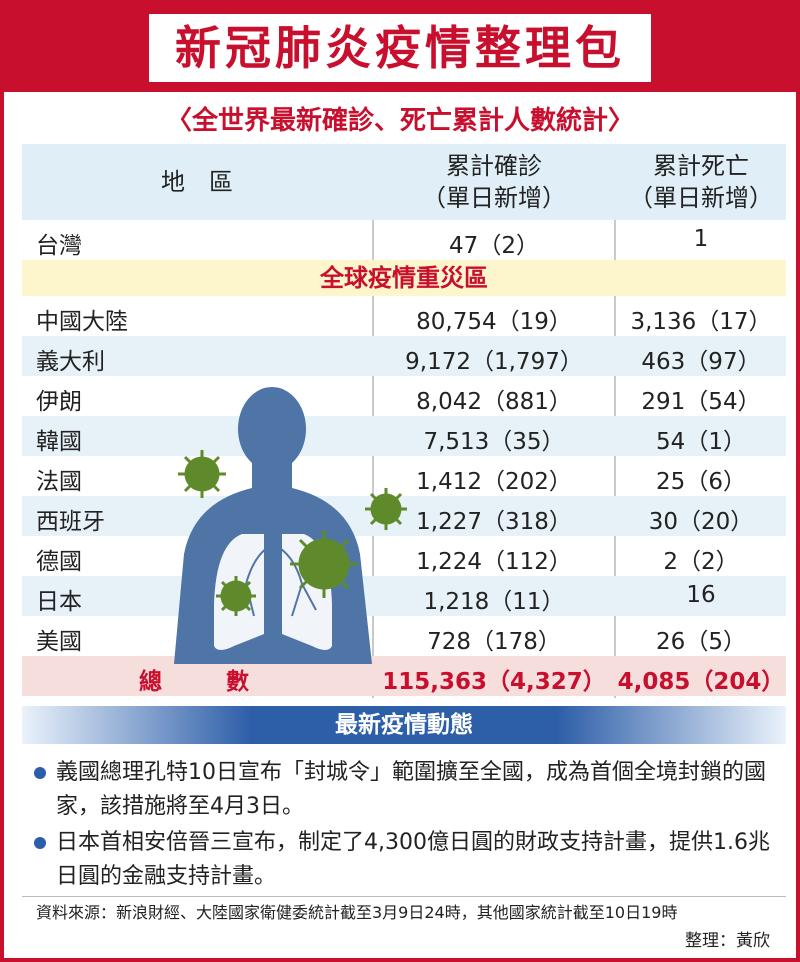 The width and height of the screenshot is (800, 962). What do you see at coordinates (404, 896) in the screenshot?
I see `divider` at bounding box center [404, 896].